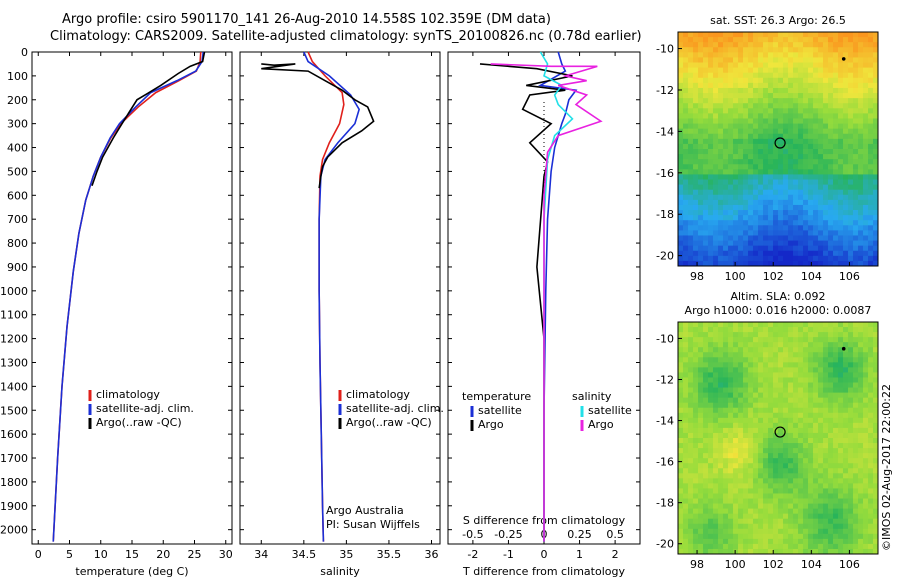 The width and height of the screenshot is (900, 580). Describe the element at coordinates (472, 554) in the screenshot. I see `difference-xtick-label: -2` at that location.